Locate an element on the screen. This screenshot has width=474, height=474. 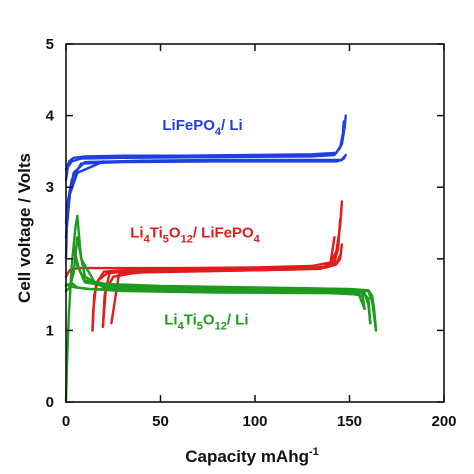
series-2-label: Li4Ti5O12/ Li is located at coordinates (206, 322).